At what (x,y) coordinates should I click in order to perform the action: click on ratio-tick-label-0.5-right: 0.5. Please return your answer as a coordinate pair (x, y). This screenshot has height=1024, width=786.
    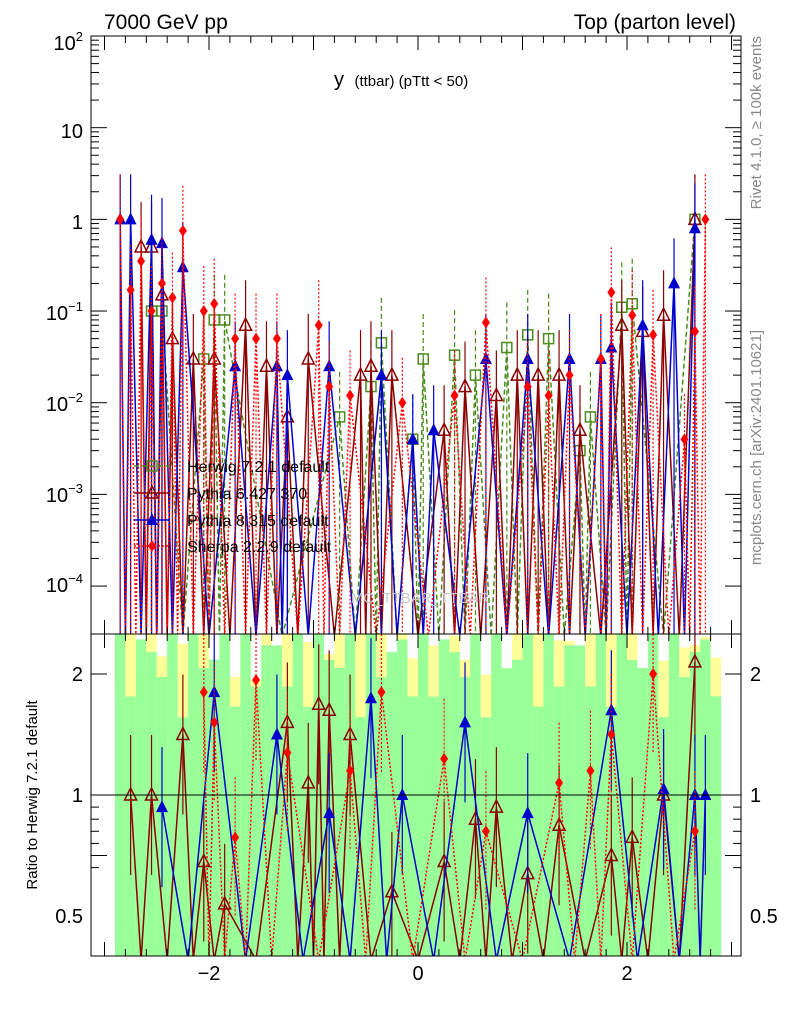
    Looking at the image, I should click on (764, 917).